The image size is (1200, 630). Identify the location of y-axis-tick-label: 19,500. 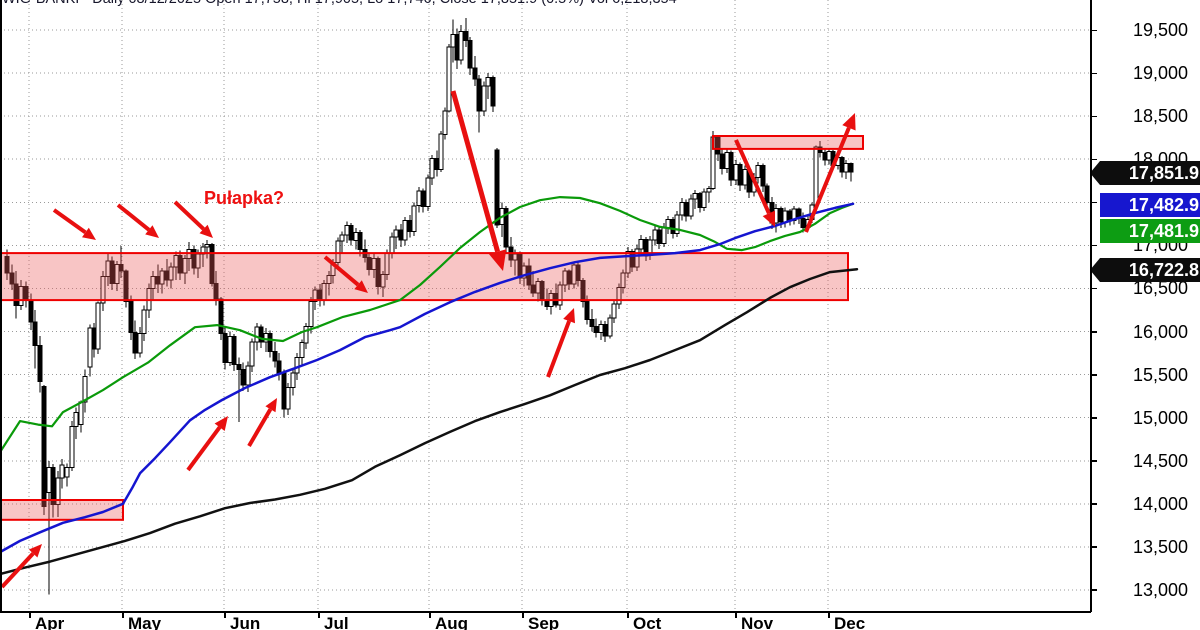
(1160, 30).